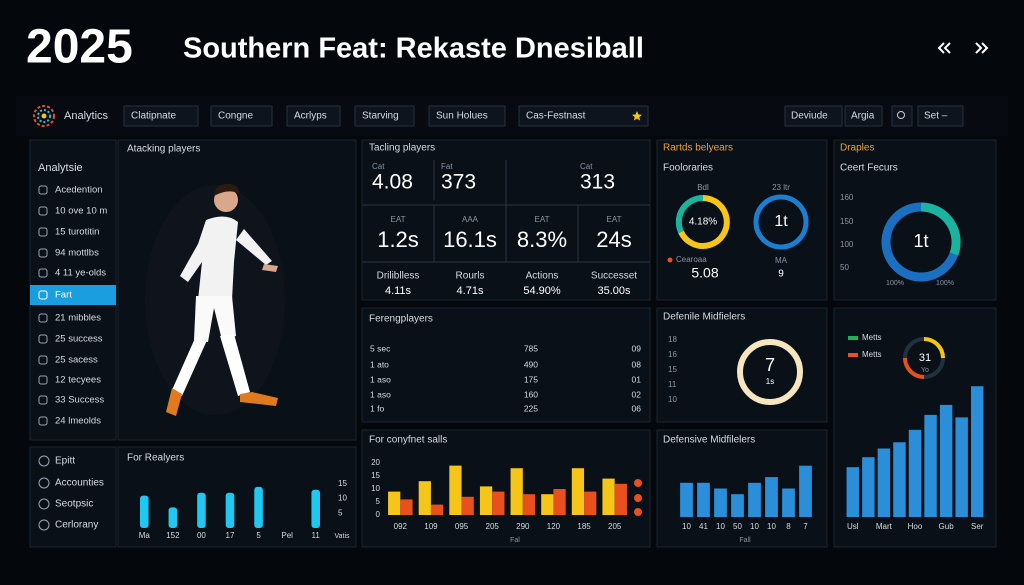  What do you see at coordinates (698, 148) in the screenshot?
I see `panel-title: Rartds belyears` at bounding box center [698, 148].